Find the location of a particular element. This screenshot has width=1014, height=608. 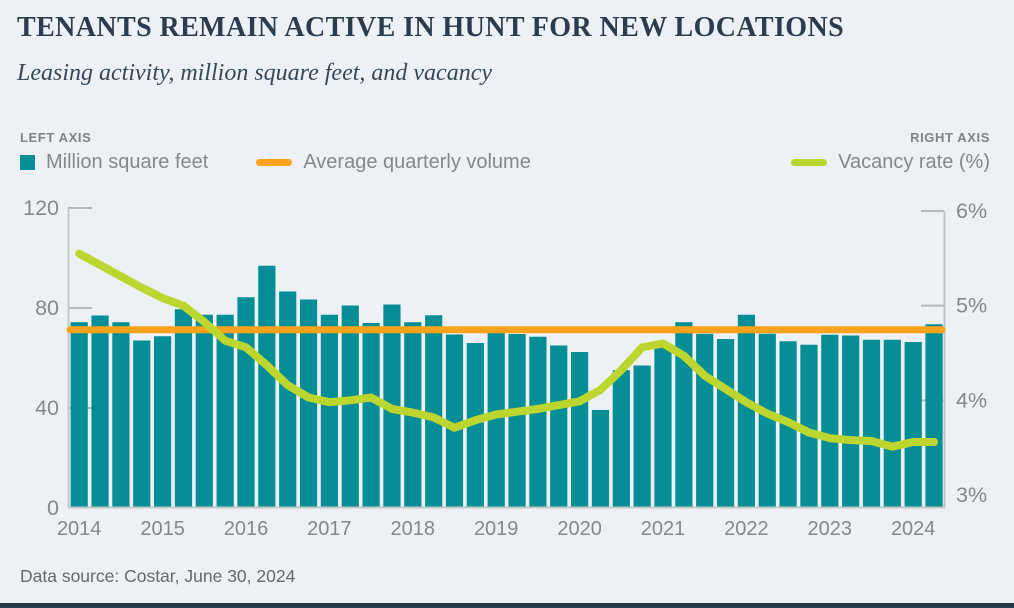

avg-line-swatch-icon is located at coordinates (274, 162).